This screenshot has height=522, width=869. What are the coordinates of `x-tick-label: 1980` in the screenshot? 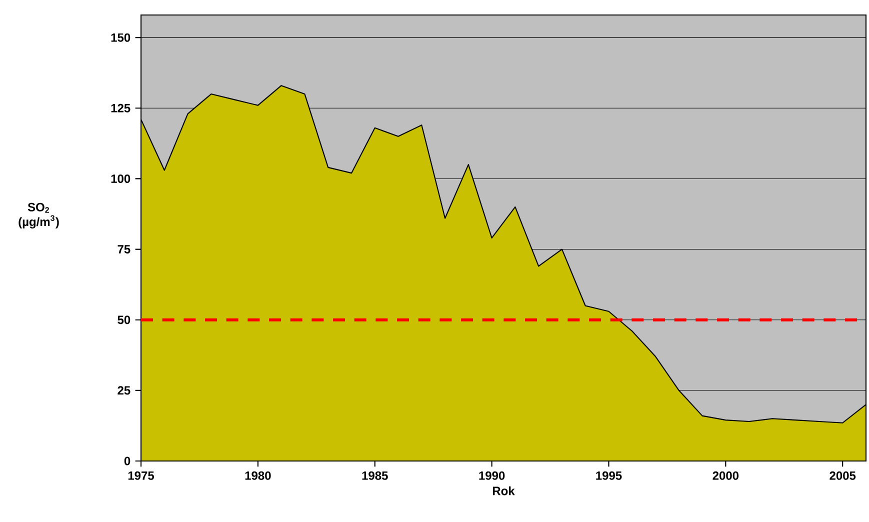 It's located at (258, 475).